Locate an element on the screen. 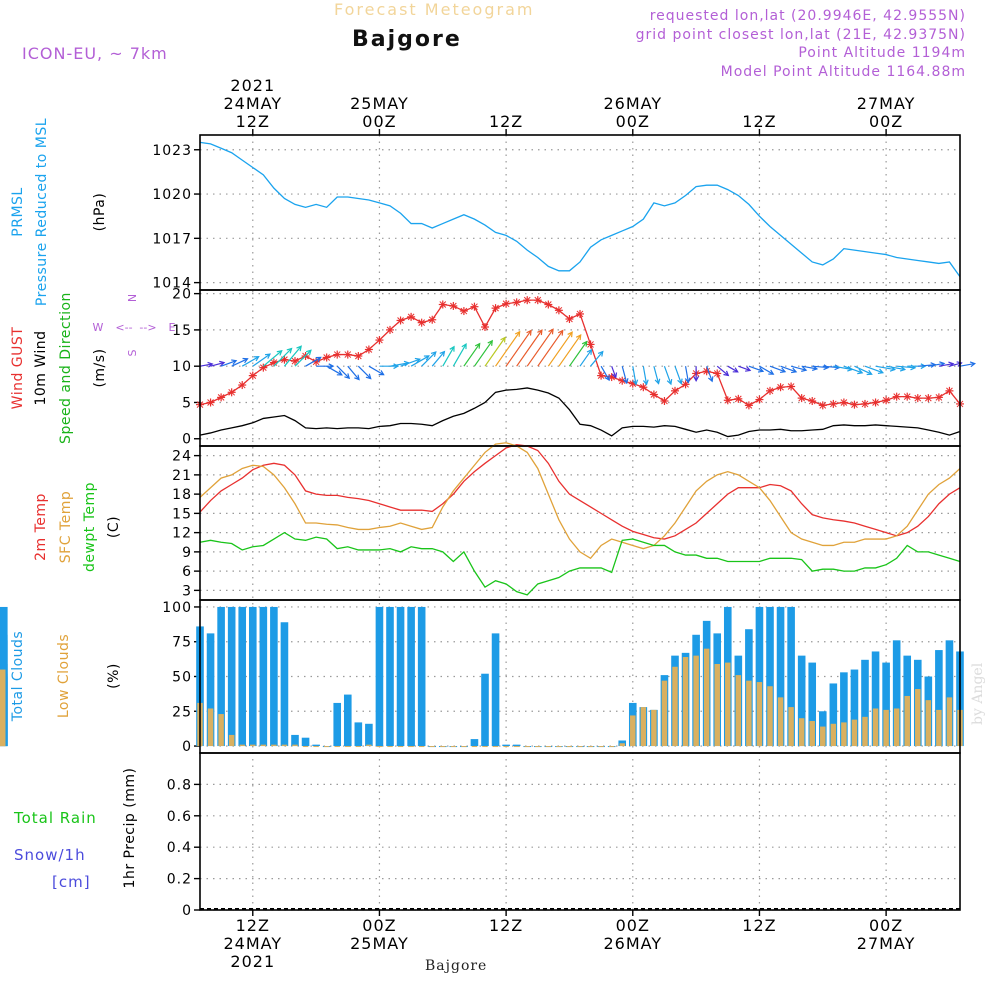  temperature-ytick-label-0: 3 is located at coordinates (187, 591).